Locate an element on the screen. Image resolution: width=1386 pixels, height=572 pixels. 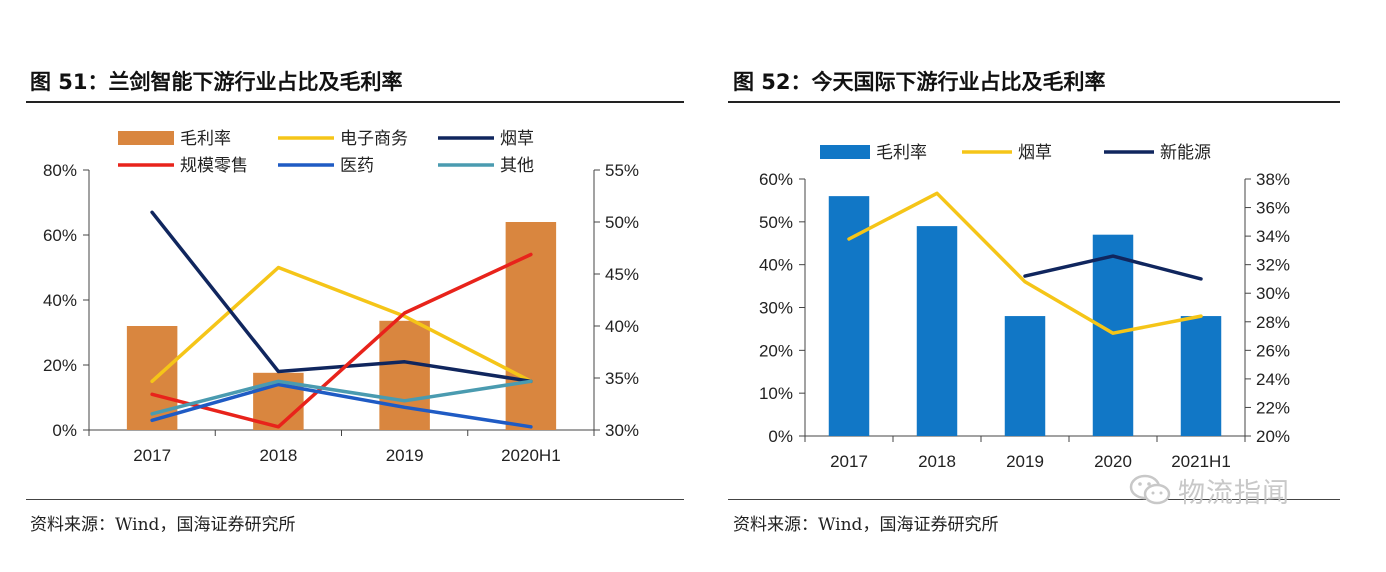
legend-label-电子商务: 电子商务 is located at coordinates (374, 138).